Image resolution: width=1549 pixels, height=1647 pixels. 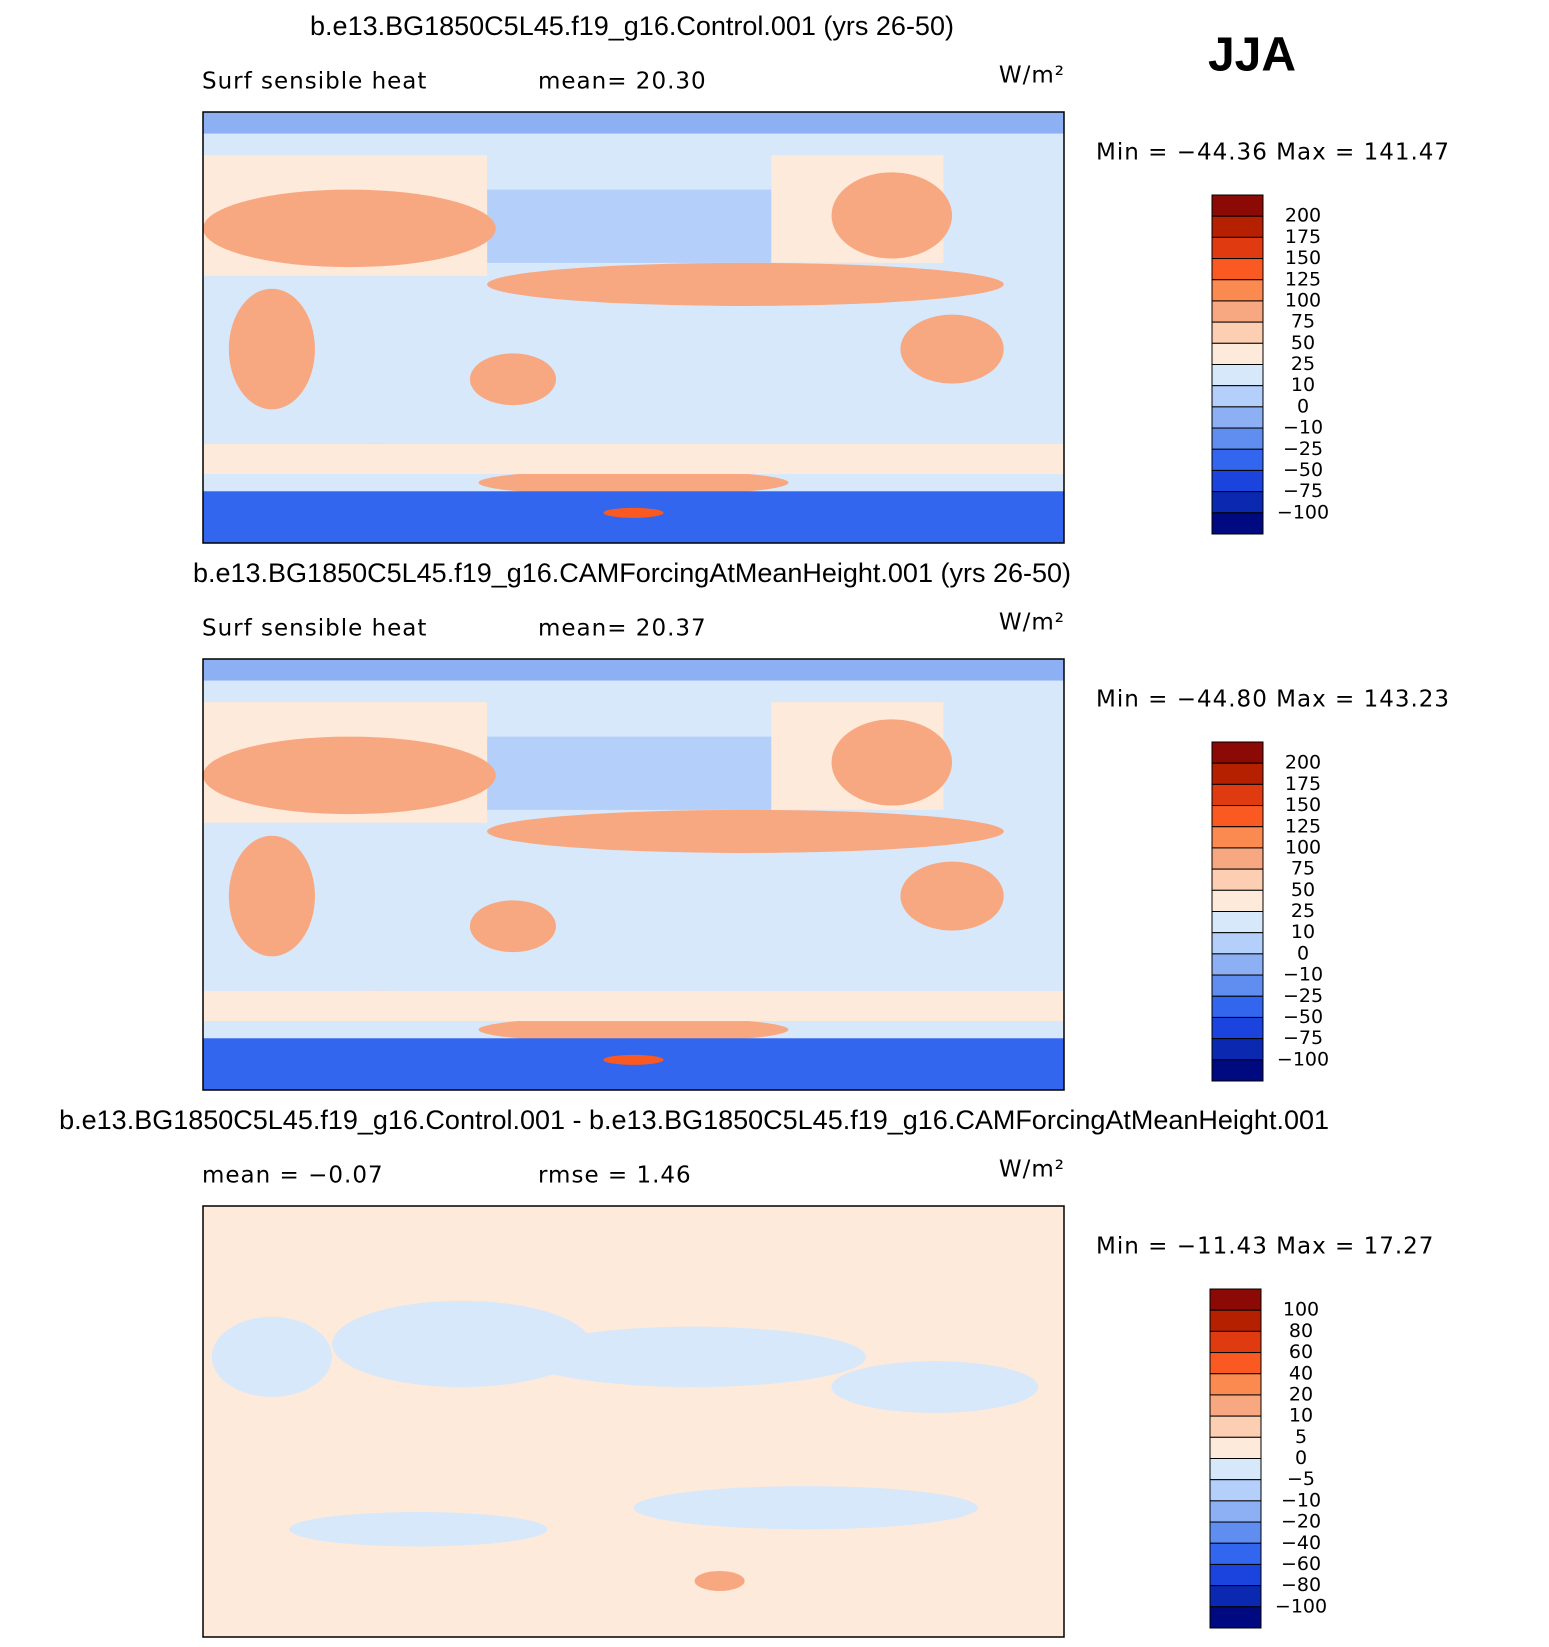 I want to click on min-max-label: Min = −44.36 Max = 141.47, so click(x=1273, y=153).